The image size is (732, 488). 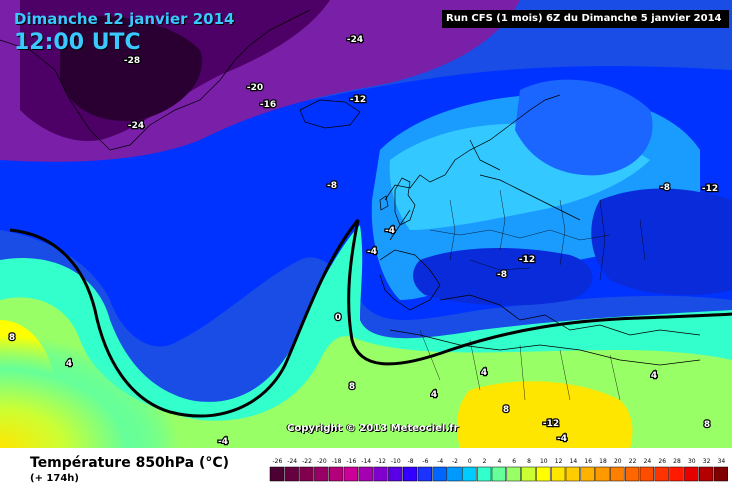 What do you see at coordinates (499, 461) in the screenshot?
I see `legend-tick-label: 4` at bounding box center [499, 461].